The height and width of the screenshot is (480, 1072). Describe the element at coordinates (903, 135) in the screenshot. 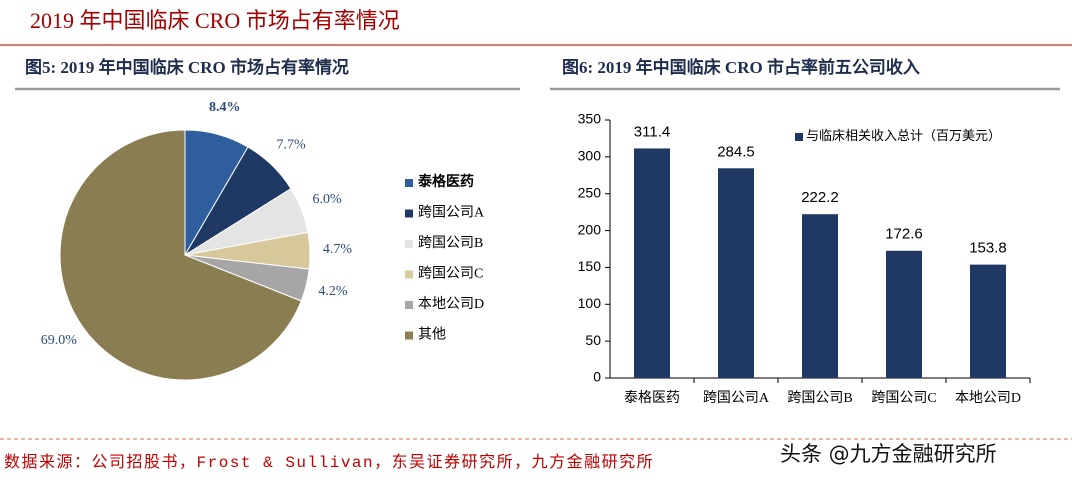

I see `legend-label: 与临床相关收入总计（百万美元）` at that location.